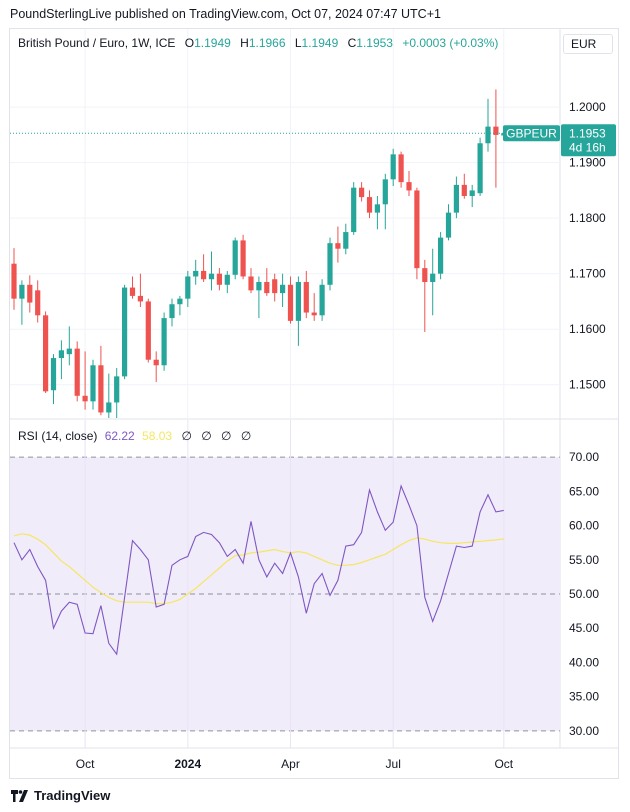  Describe the element at coordinates (588, 44) in the screenshot. I see `currency-button: EUR` at that location.